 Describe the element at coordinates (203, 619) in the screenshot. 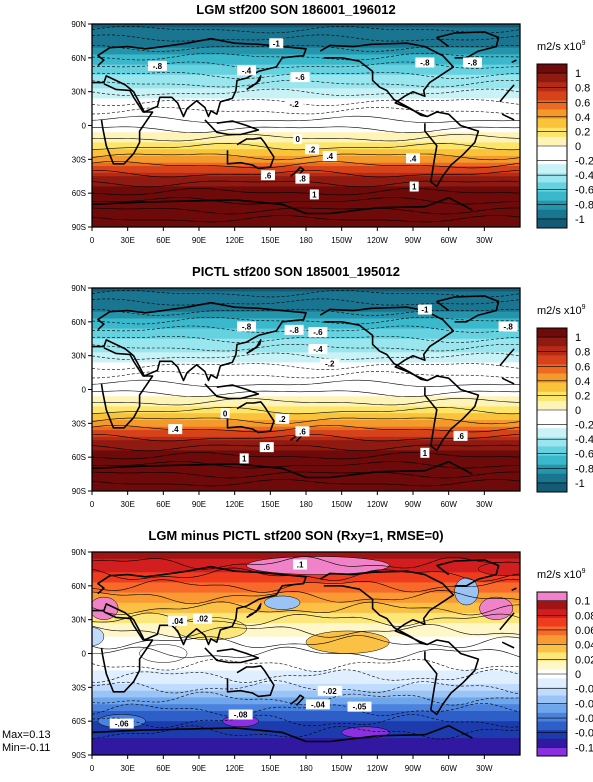

I see `contour-label: .02` at that location.